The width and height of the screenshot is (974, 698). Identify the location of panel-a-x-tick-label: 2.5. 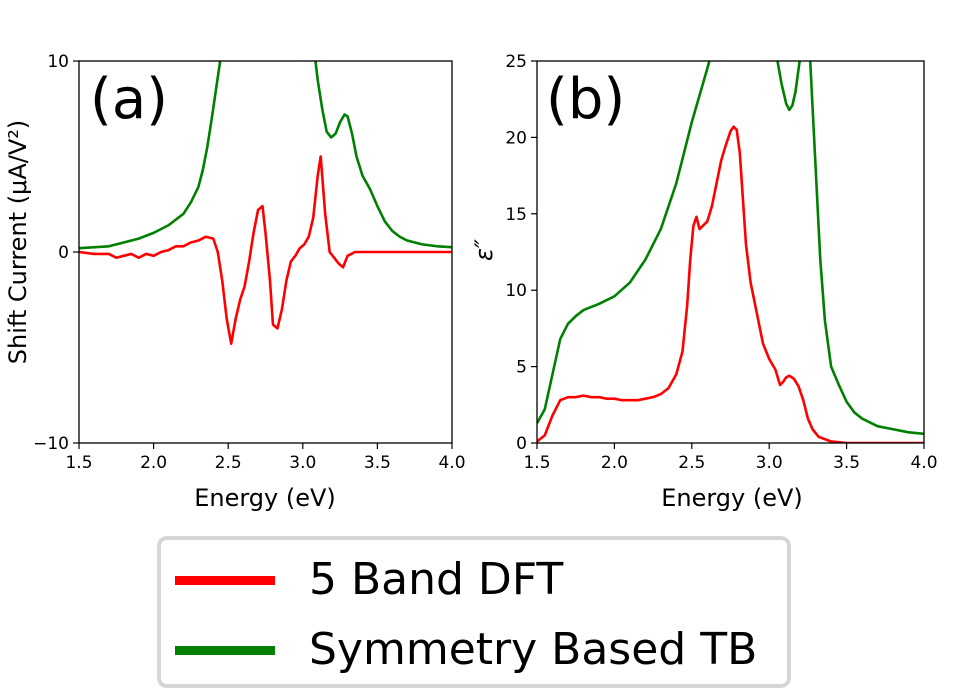
(228, 463).